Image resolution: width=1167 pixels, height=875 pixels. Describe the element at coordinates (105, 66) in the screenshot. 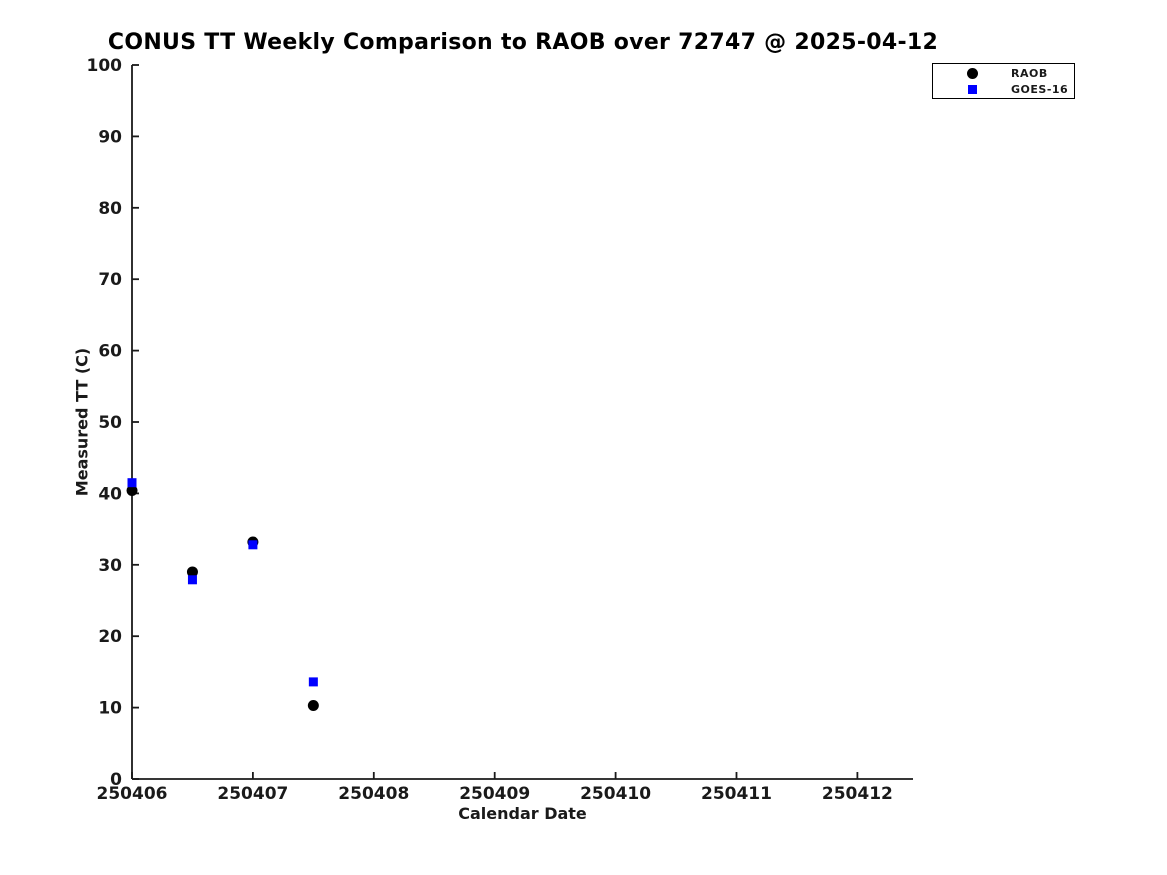

I see `y-tick-label: 100` at that location.